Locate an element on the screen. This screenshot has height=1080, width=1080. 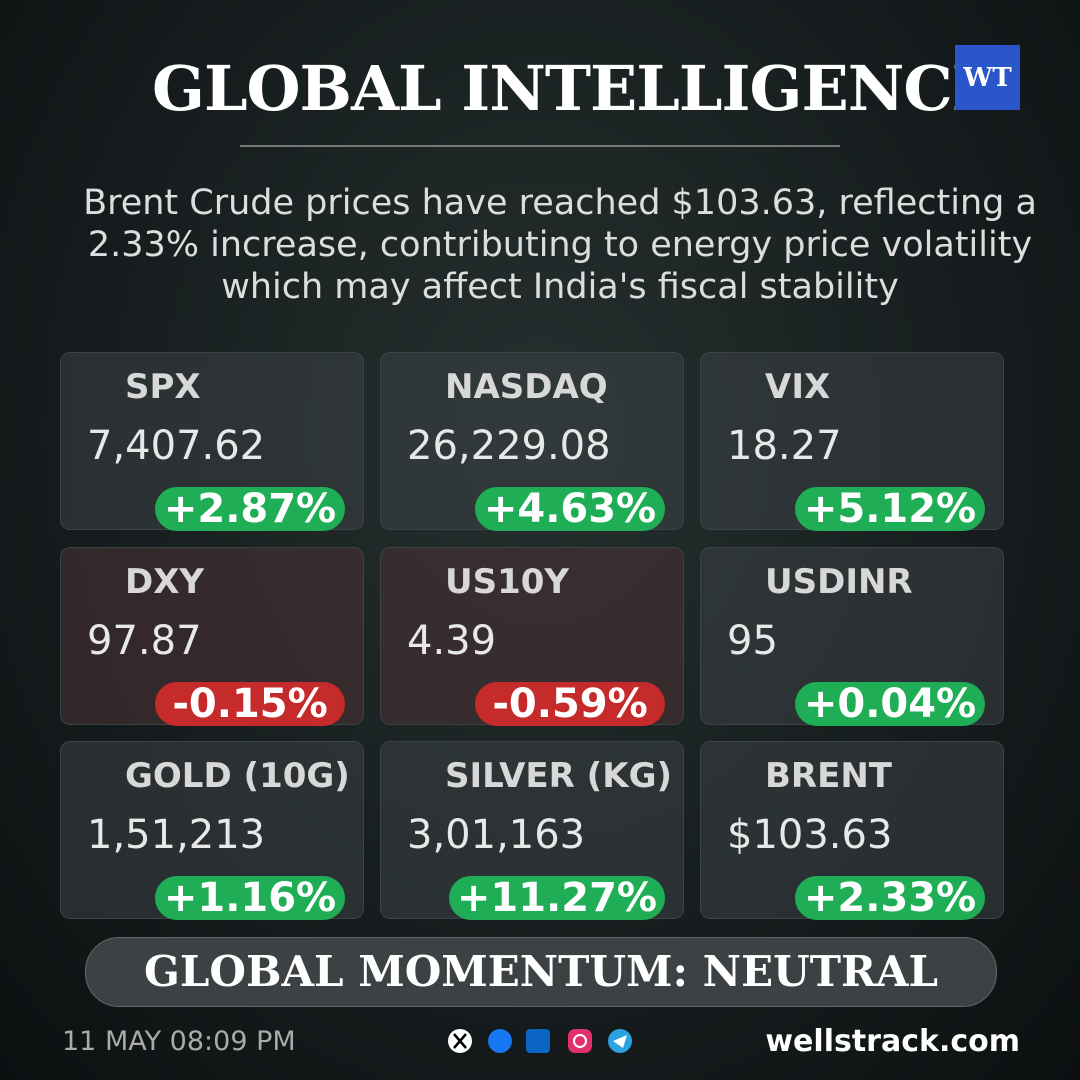
market-card: DXY 97.87 -0.15% is located at coordinates (212, 636).